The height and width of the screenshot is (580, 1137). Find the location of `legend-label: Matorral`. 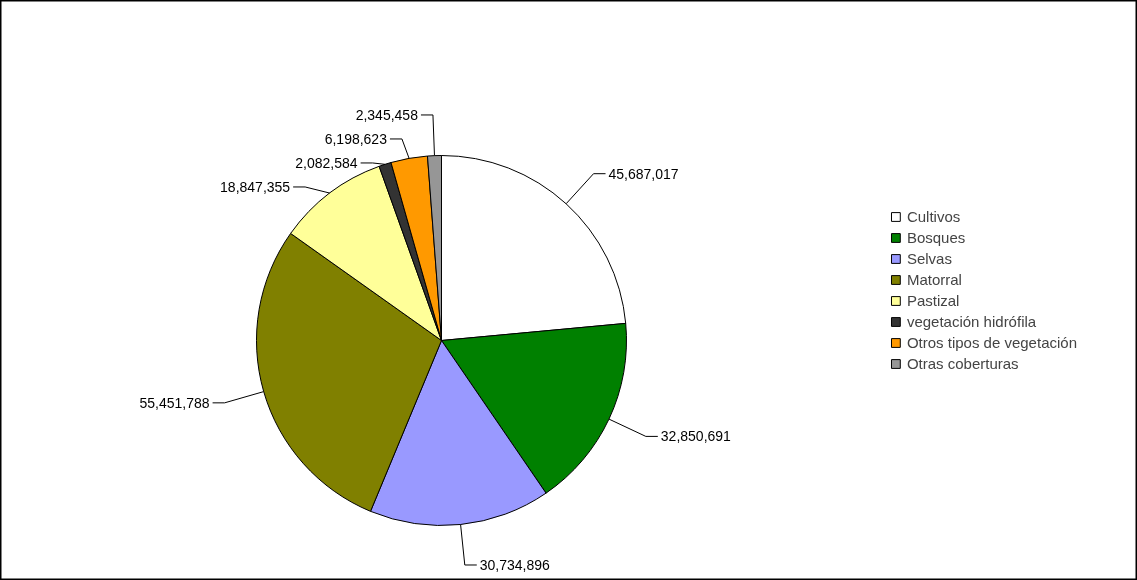

legend-label: Matorral is located at coordinates (934, 279).